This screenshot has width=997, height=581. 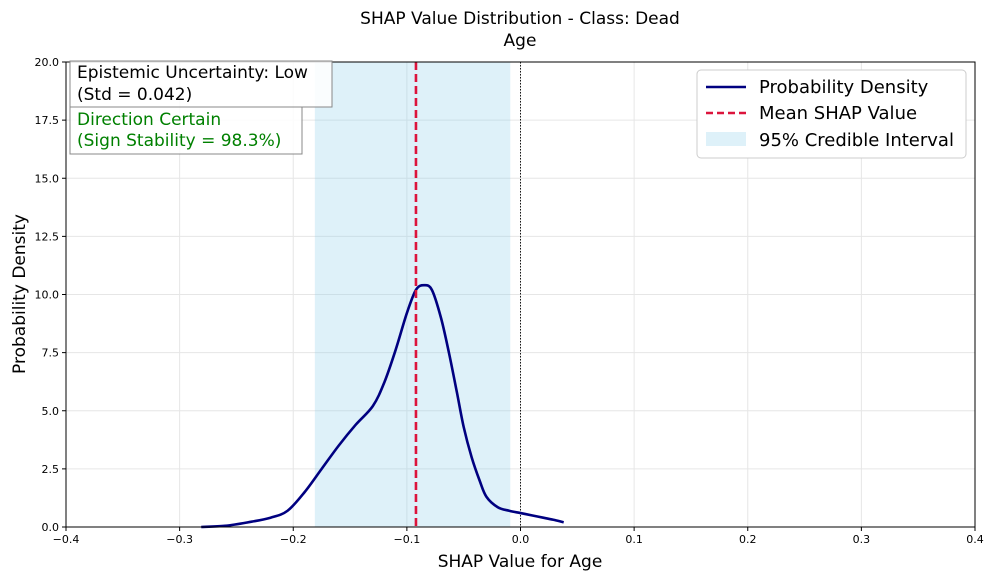 What do you see at coordinates (47, 236) in the screenshot?
I see `y-tick-label: 12.5` at bounding box center [47, 236].